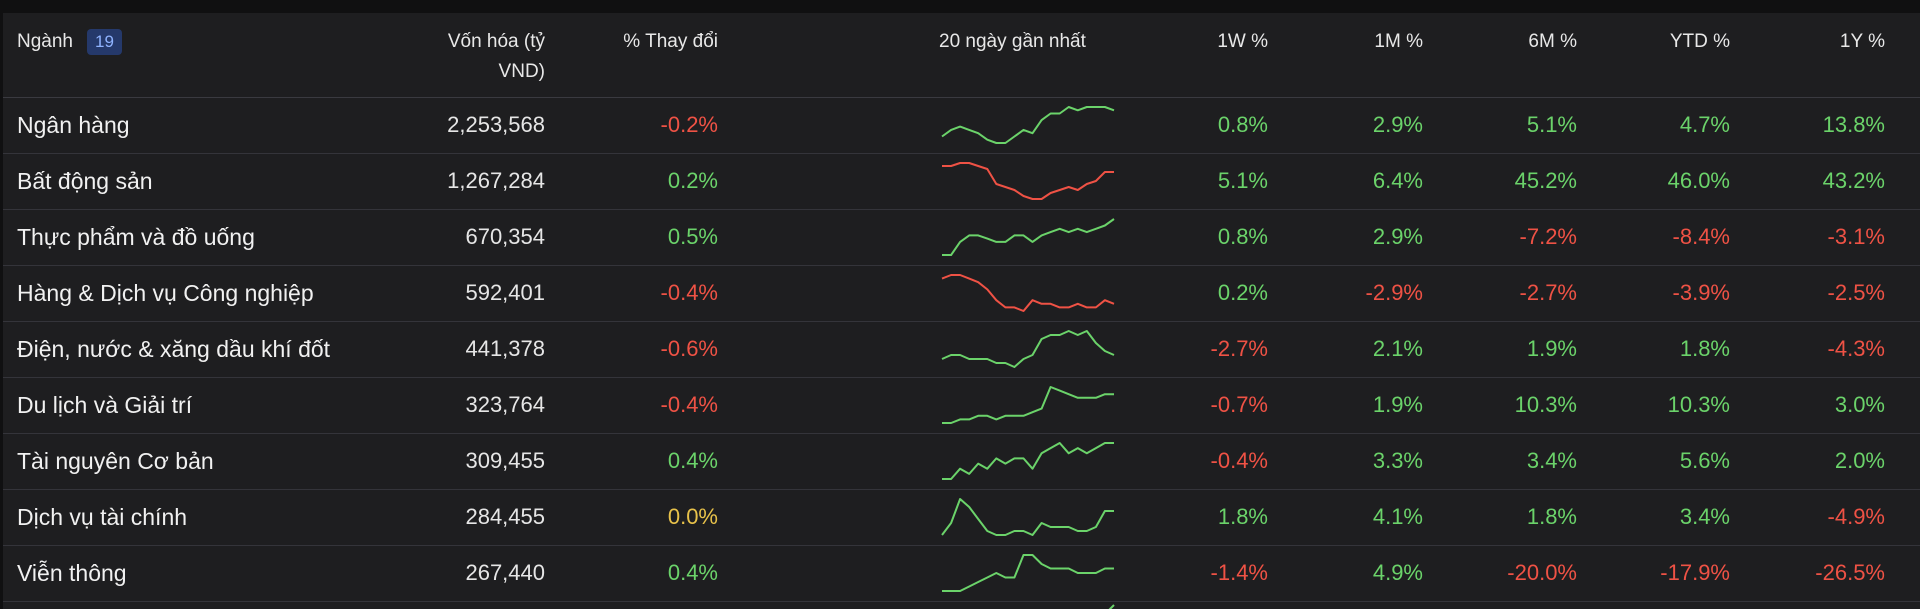  Describe the element at coordinates (689, 348) in the screenshot. I see `change-cell: -0.6%` at that location.